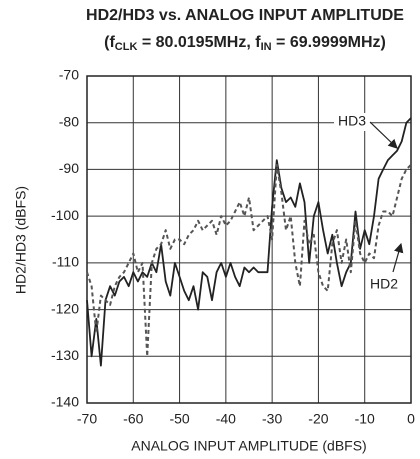  Describe the element at coordinates (133, 419) in the screenshot. I see `x-tick-label: -60` at that location.